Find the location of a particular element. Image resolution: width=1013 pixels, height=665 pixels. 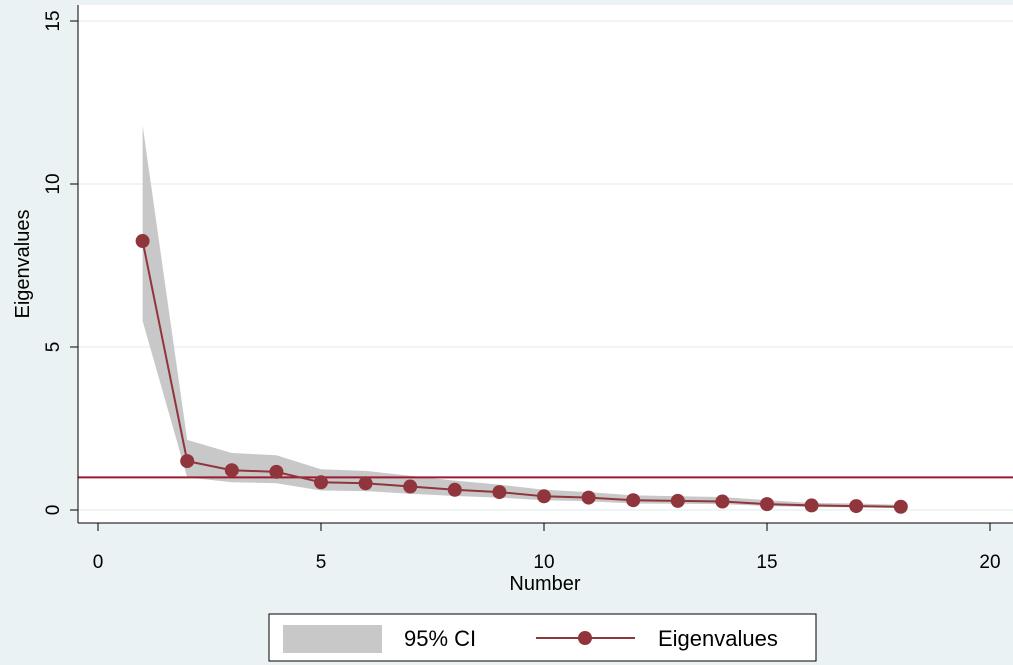

legend-eigen-marker is located at coordinates (585, 638).